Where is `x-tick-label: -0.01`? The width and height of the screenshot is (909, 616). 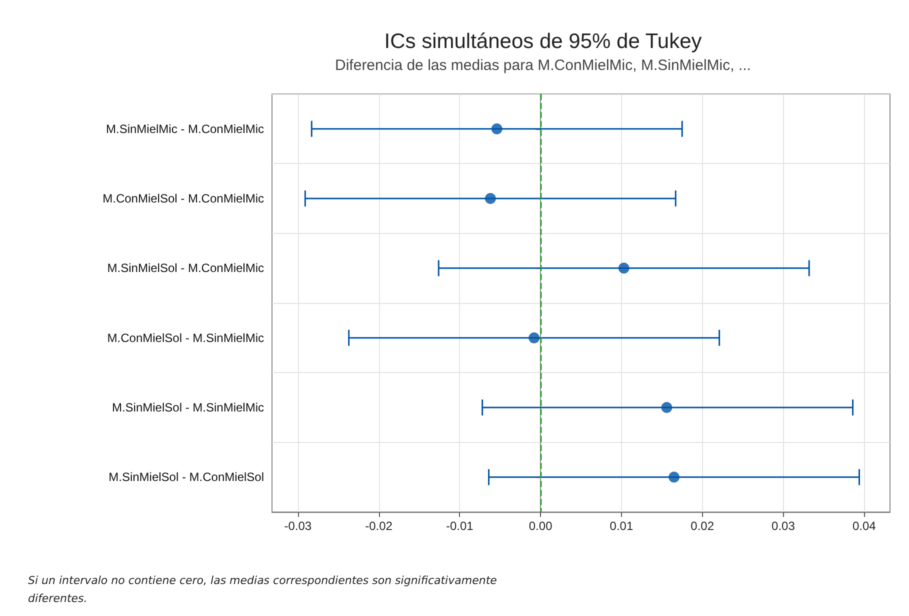 x-tick-label: -0.01 is located at coordinates (460, 526).